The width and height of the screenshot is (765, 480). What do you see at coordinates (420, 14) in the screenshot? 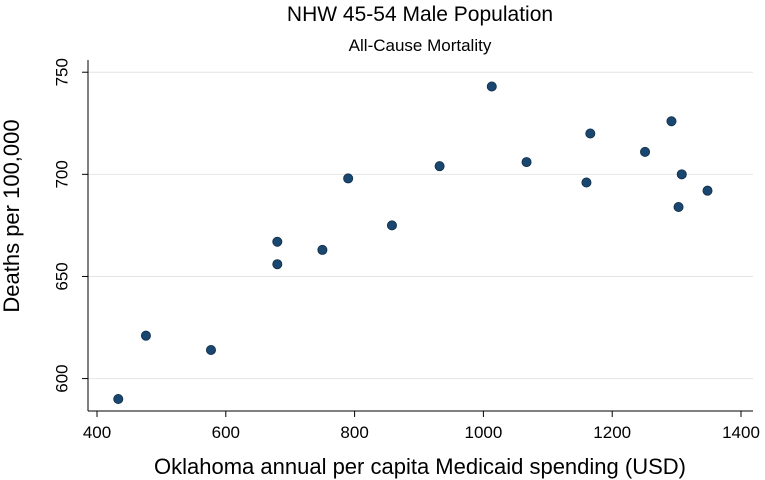
I see `chart-title: NHW 45-54 Male Population` at bounding box center [420, 14].